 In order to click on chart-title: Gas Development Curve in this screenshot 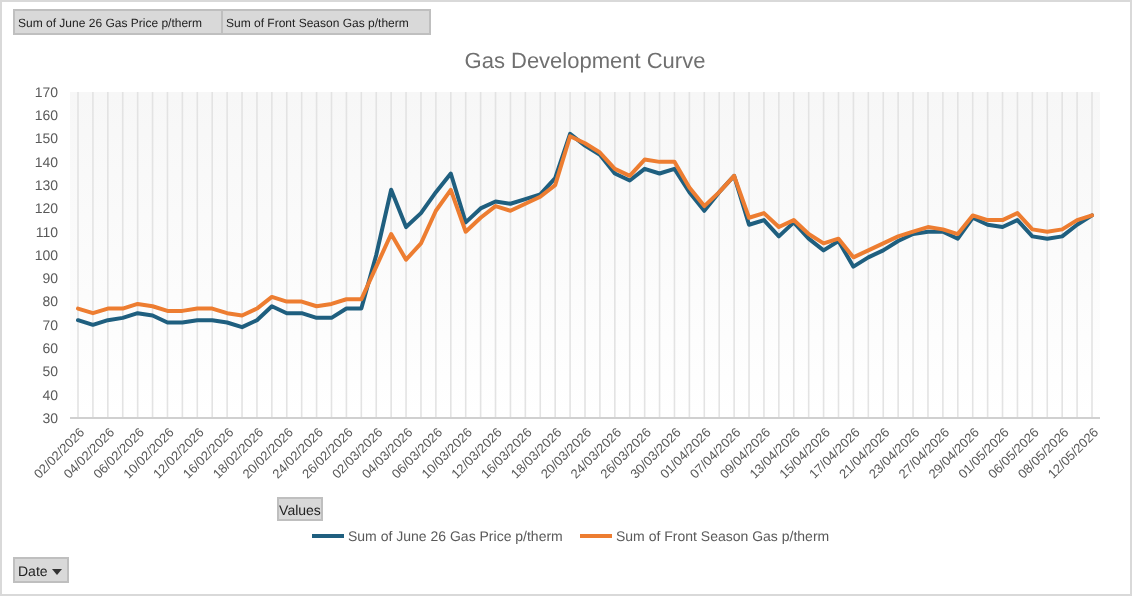, I will do `click(585, 62)`.